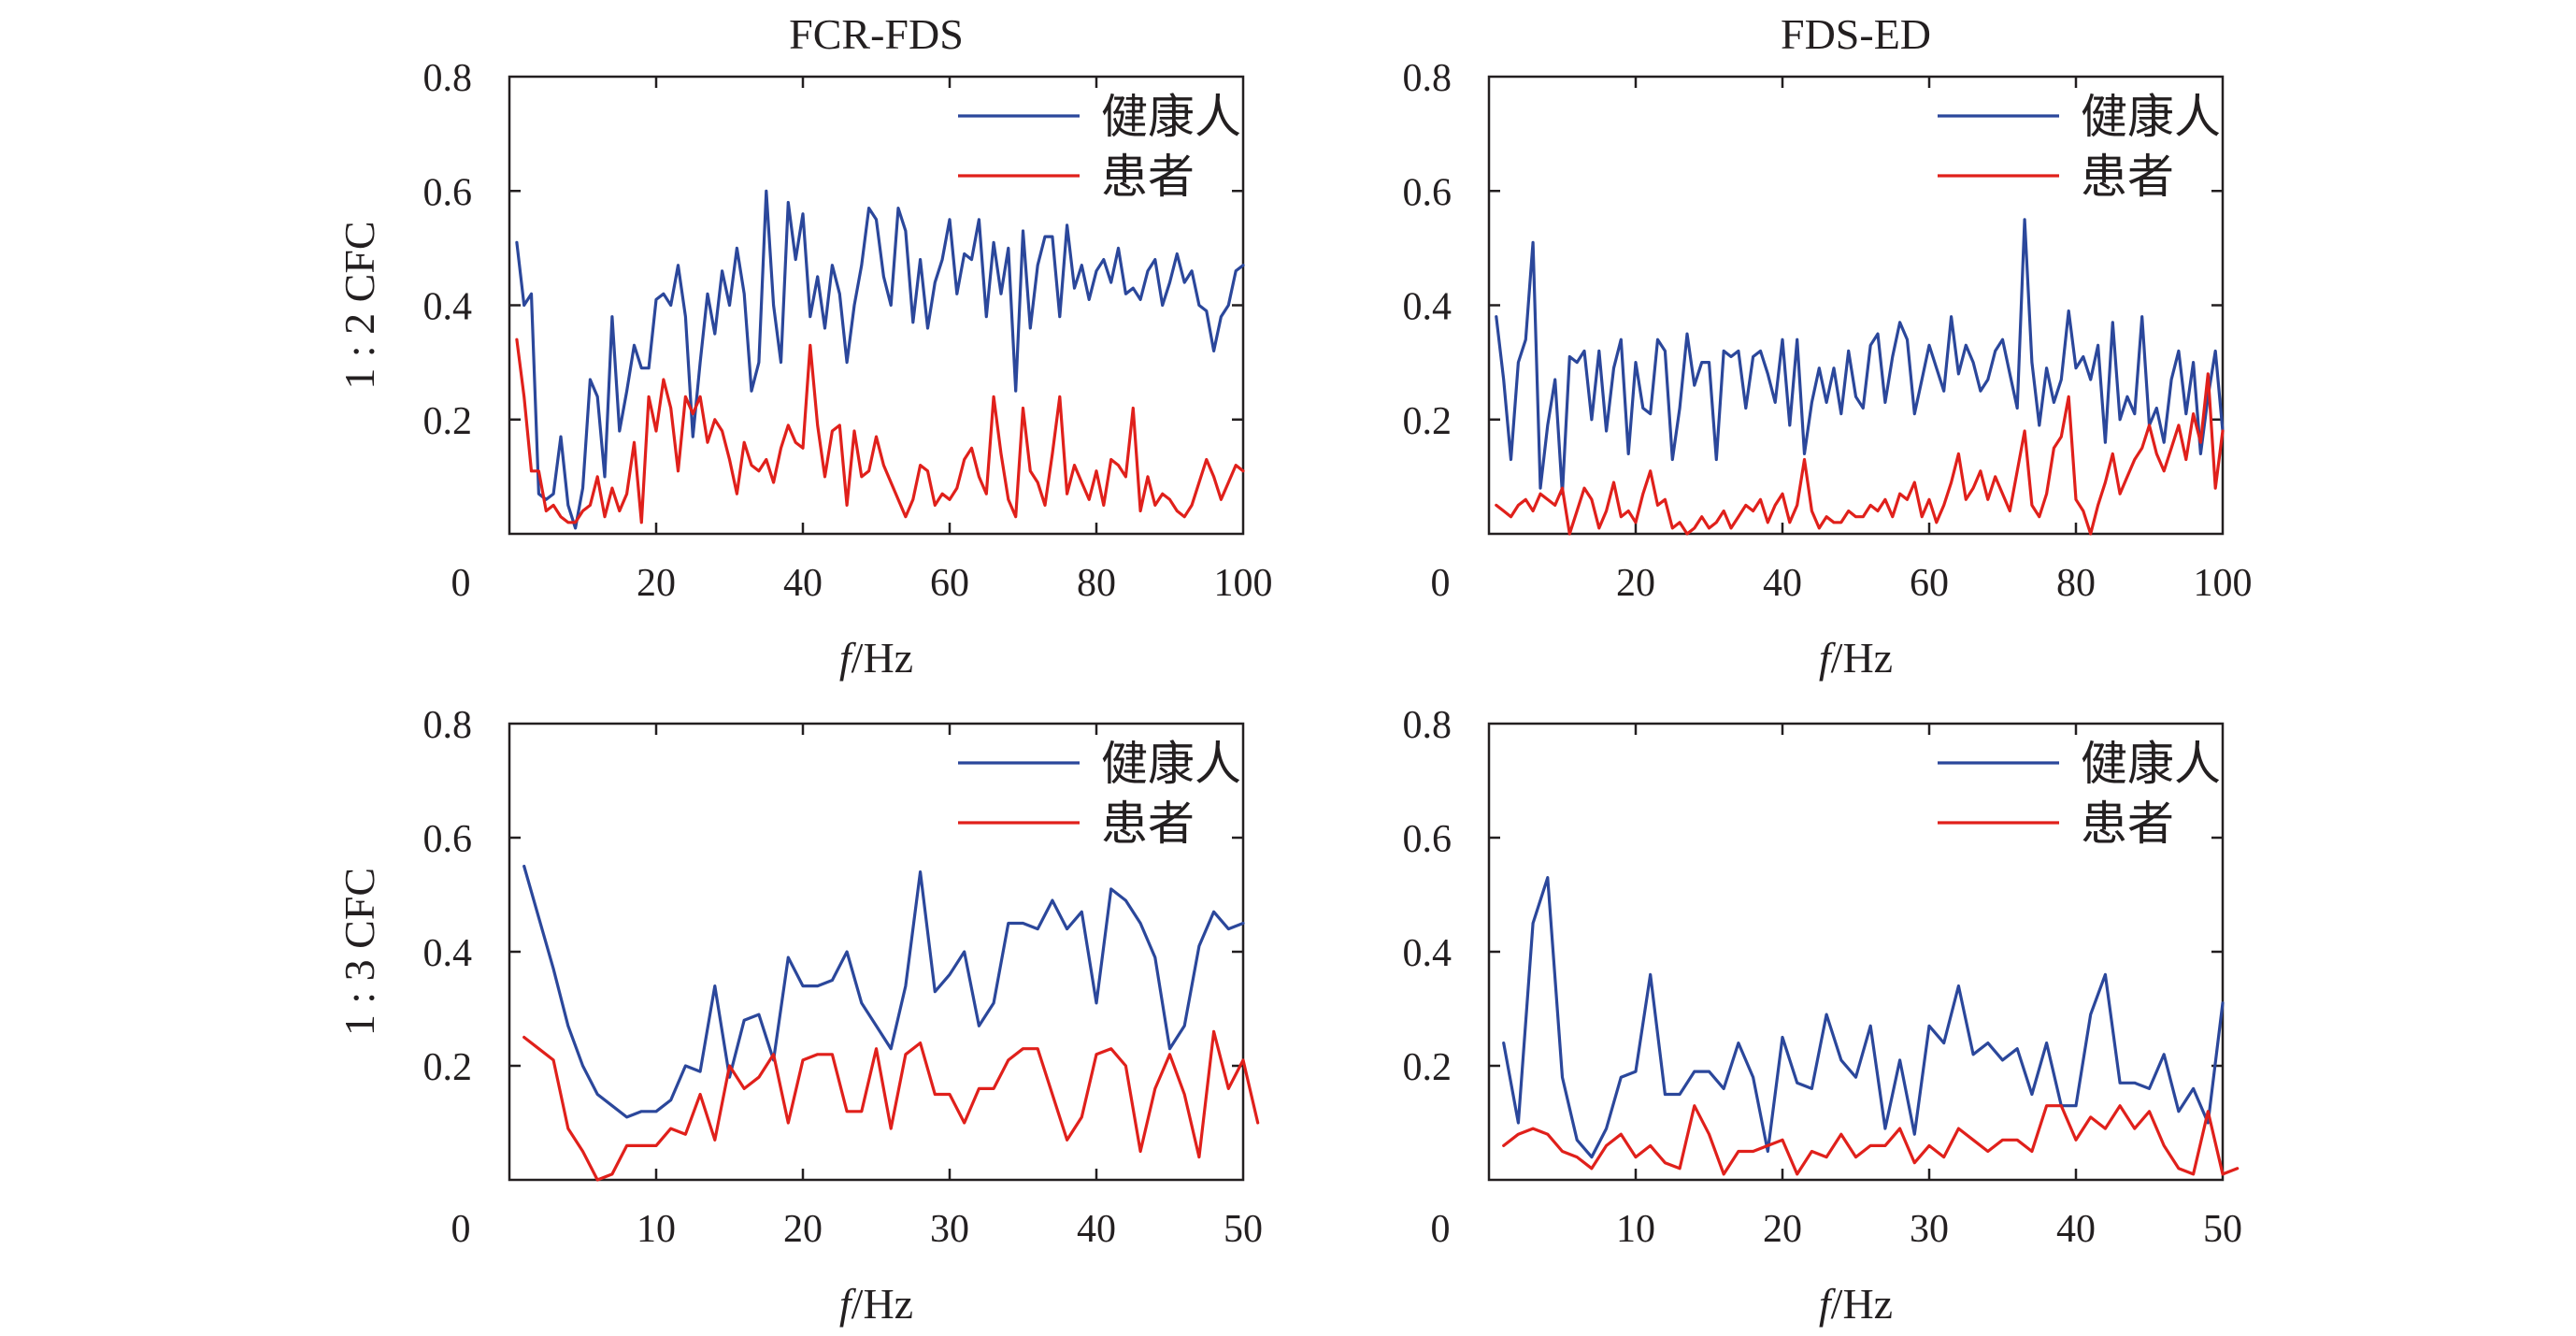 This screenshot has height=1336, width=2576. What do you see at coordinates (876, 34) in the screenshot?
I see `panel-title: FCR-FDS` at bounding box center [876, 34].